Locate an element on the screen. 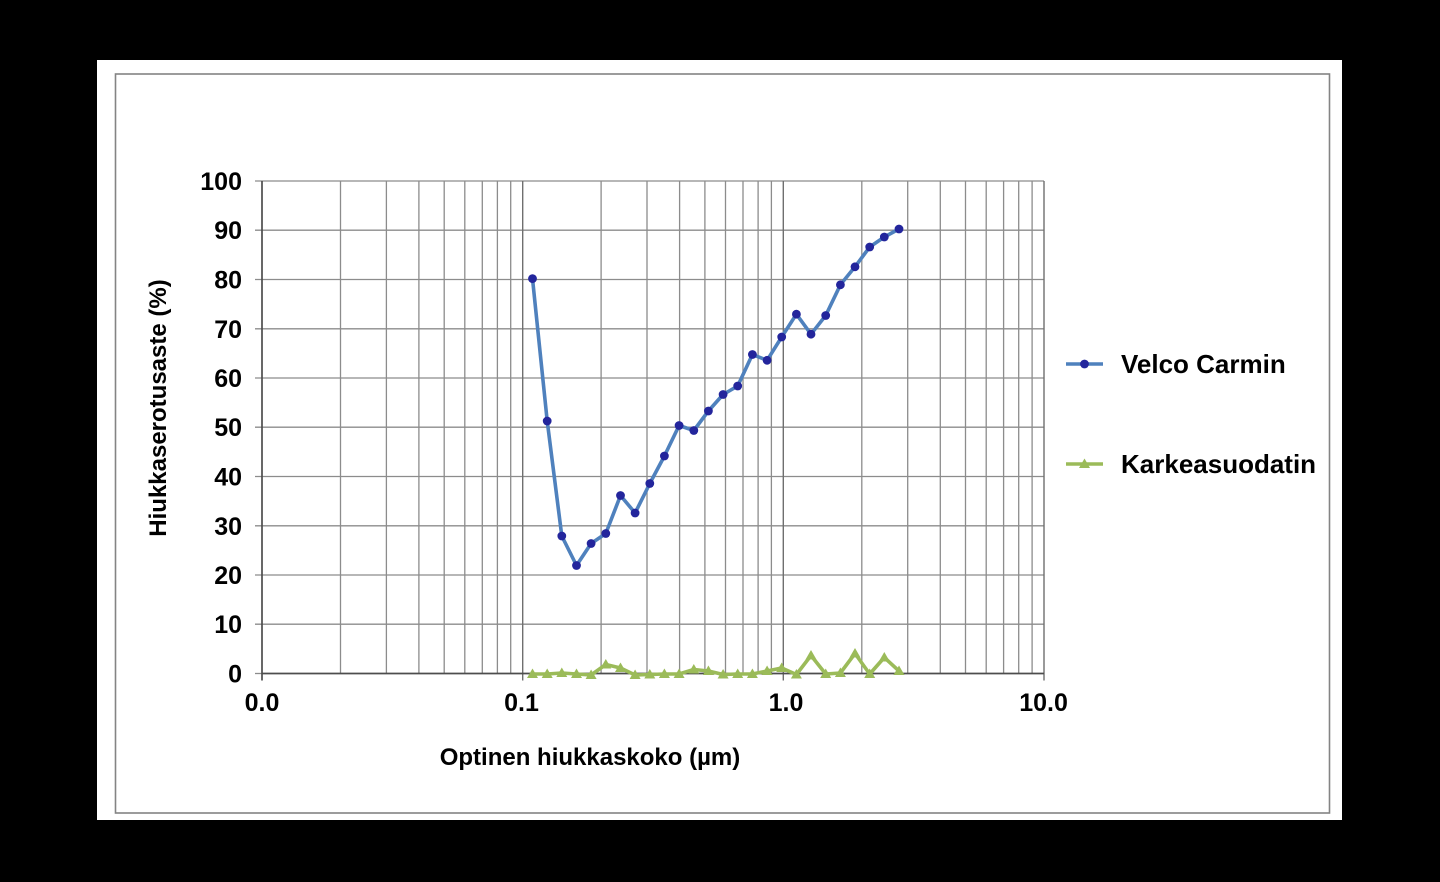 This screenshot has height=882, width=1440. svg-text: 50 is located at coordinates (228, 428).